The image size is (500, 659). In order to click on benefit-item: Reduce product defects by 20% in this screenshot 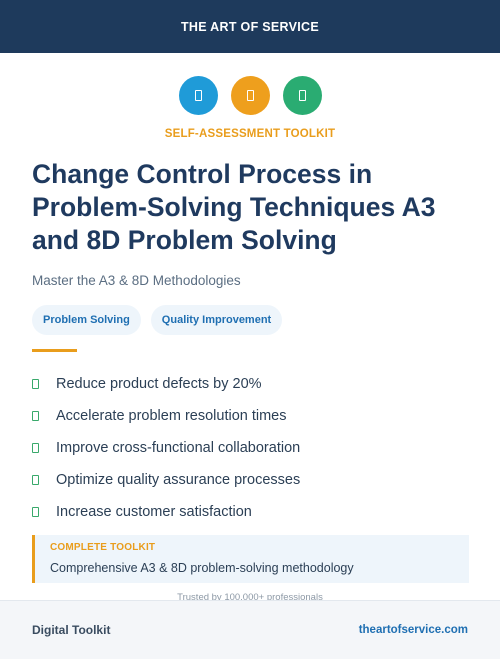, I will do `click(166, 384)`.